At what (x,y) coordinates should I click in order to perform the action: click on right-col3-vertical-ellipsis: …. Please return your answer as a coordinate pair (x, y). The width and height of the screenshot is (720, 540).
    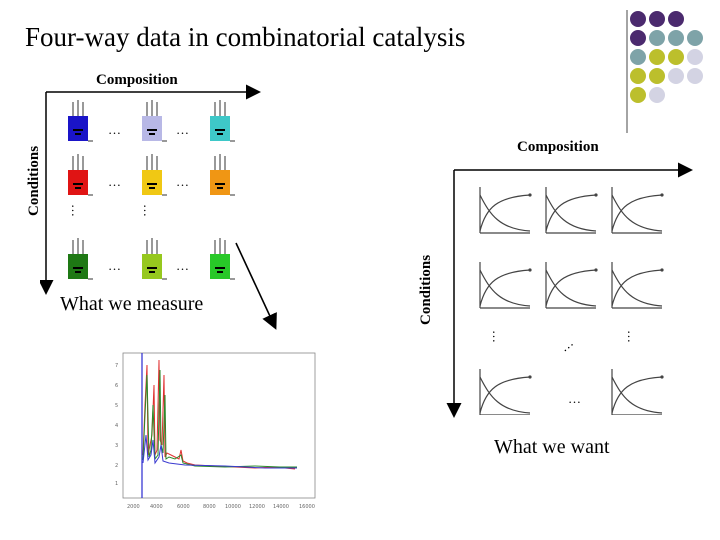
    Looking at the image, I should click on (632, 336).